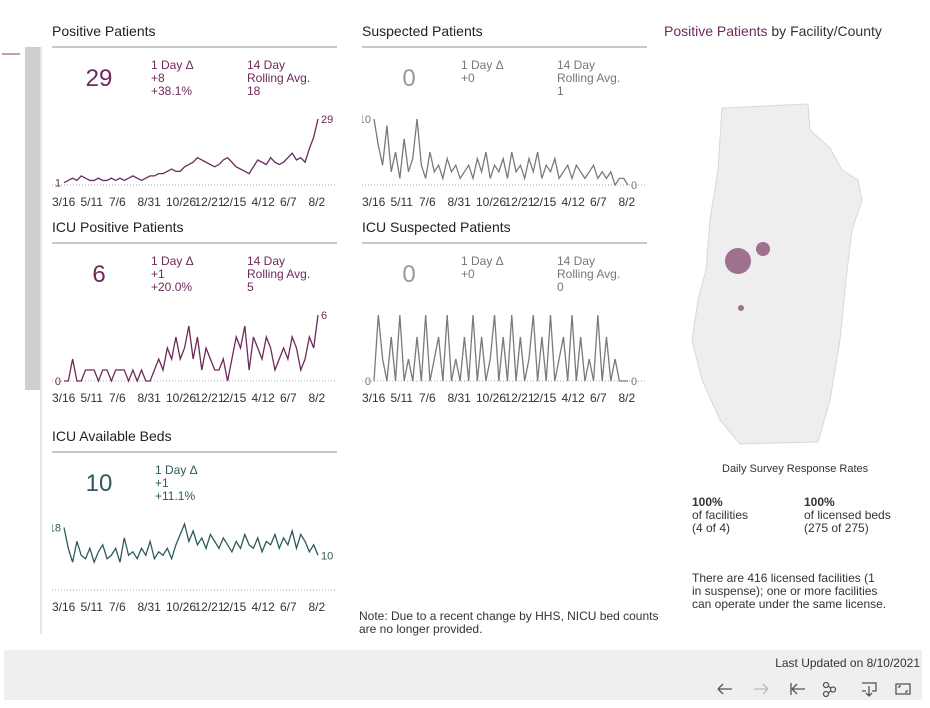 The image size is (930, 708). Describe the element at coordinates (829, 689) in the screenshot. I see `share-button` at that location.